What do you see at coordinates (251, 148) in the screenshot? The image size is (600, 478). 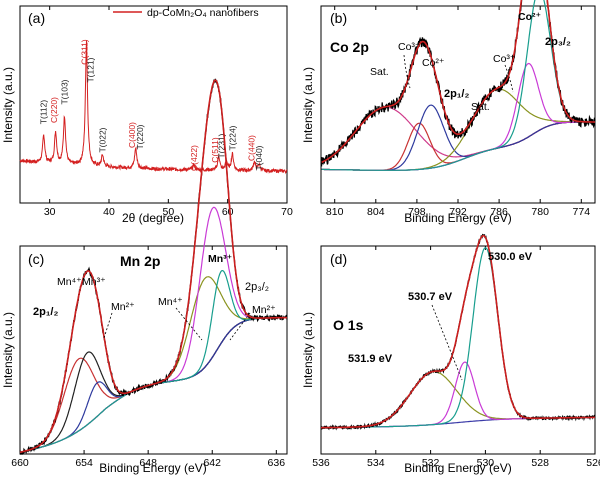 I see `peak-label: C(440)` at bounding box center [251, 148].